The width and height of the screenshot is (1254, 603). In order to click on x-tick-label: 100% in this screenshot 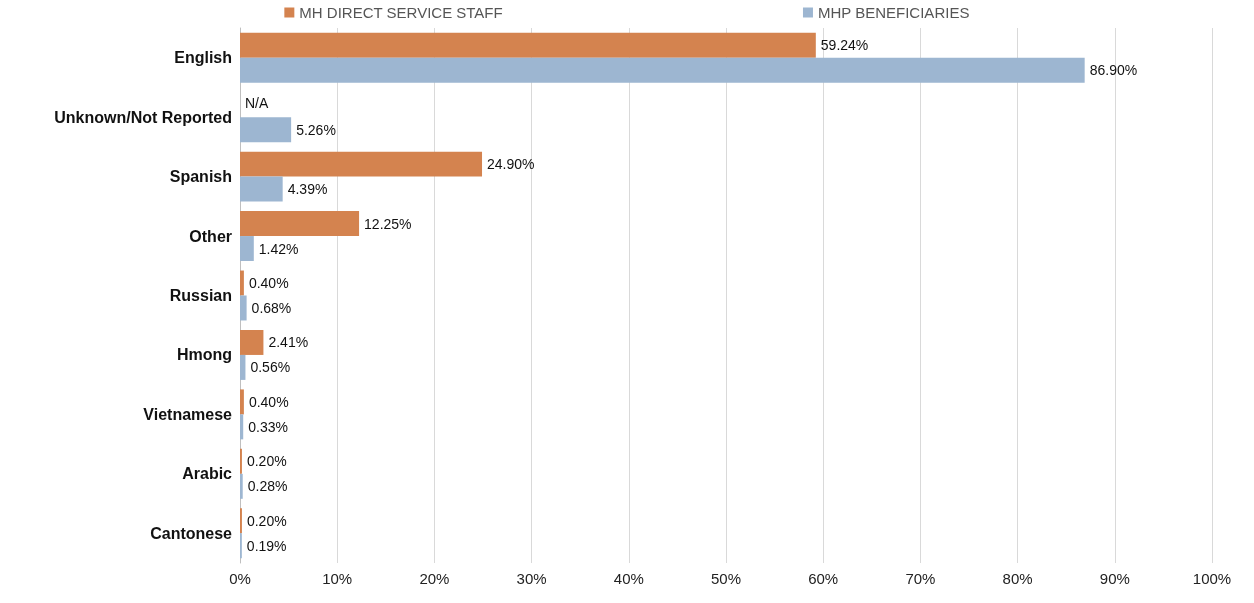, I will do `click(1212, 578)`.